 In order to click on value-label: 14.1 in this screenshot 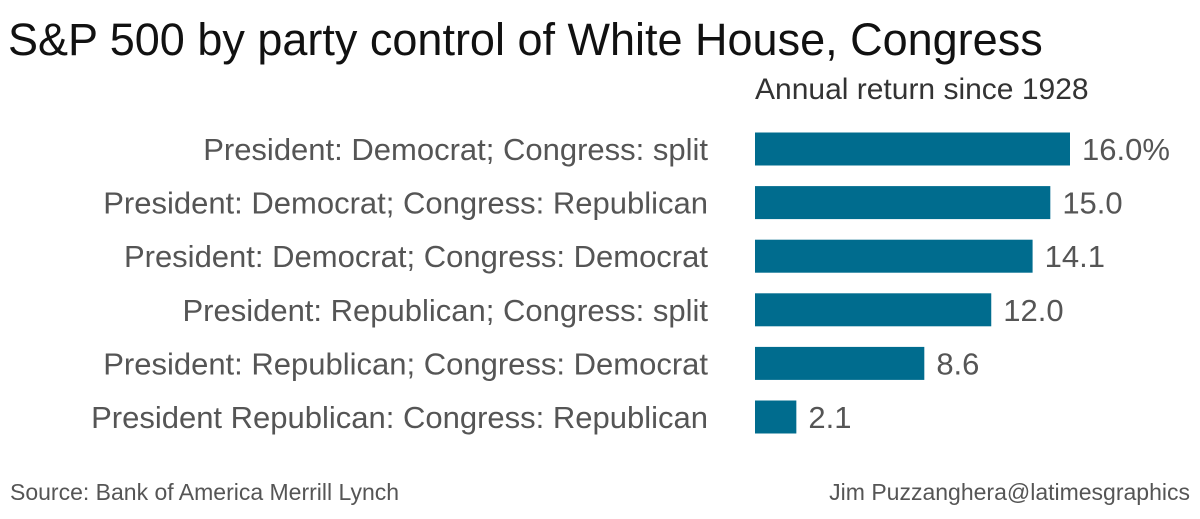, I will do `click(1075, 256)`.